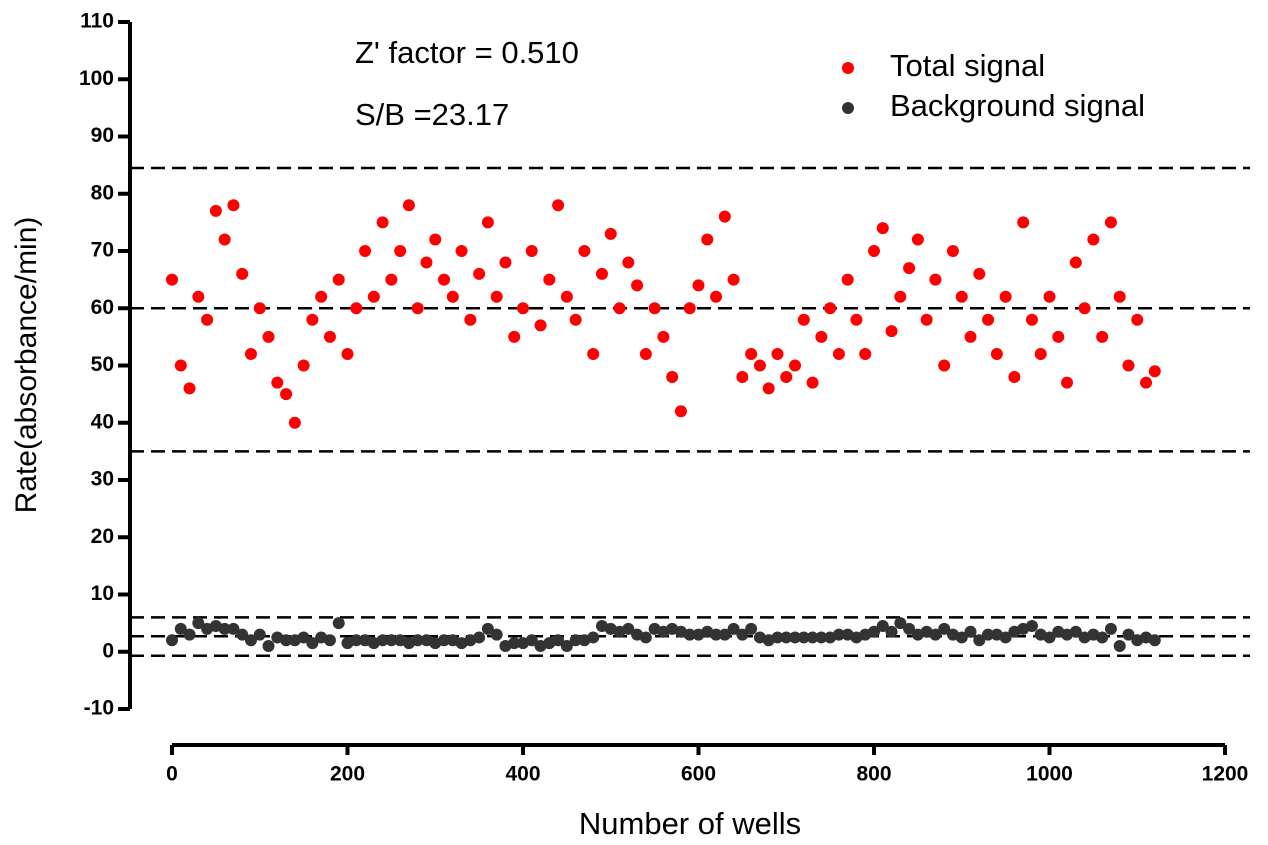  I want to click on y-tick-label: 110, so click(97, 21).